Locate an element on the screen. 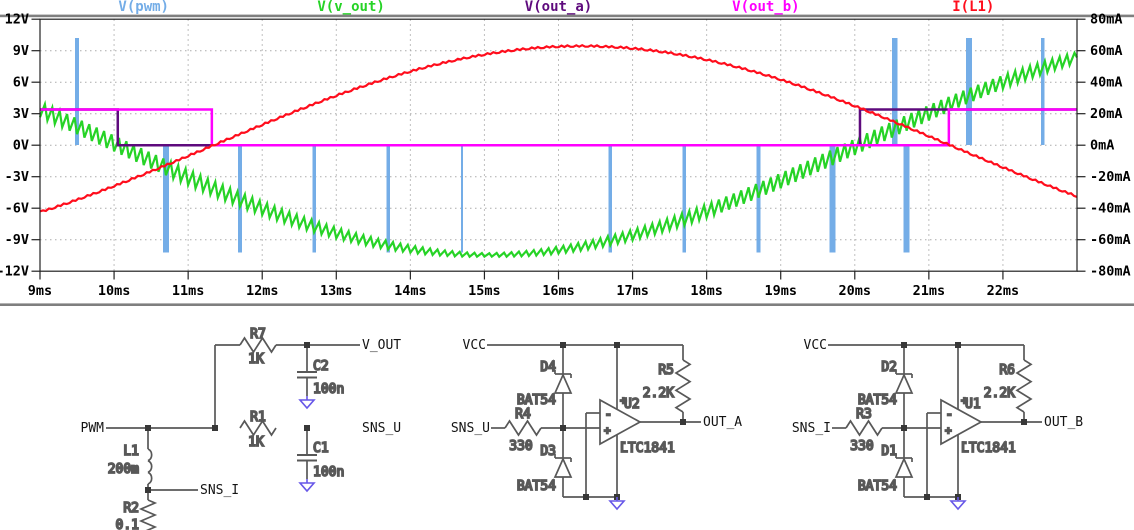  x-tick-label: 17ms is located at coordinates (632, 291).